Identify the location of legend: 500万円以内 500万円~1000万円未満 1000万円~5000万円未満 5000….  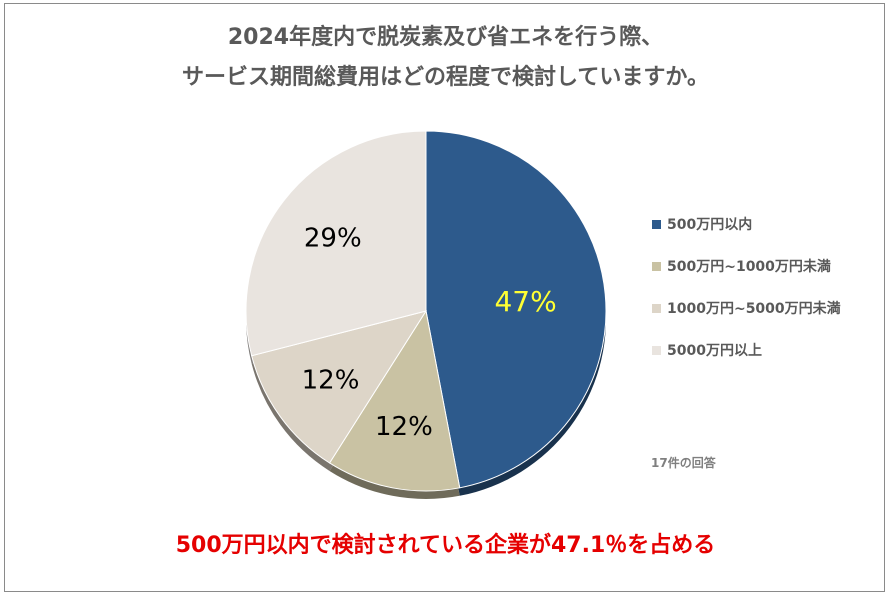
(746, 287).